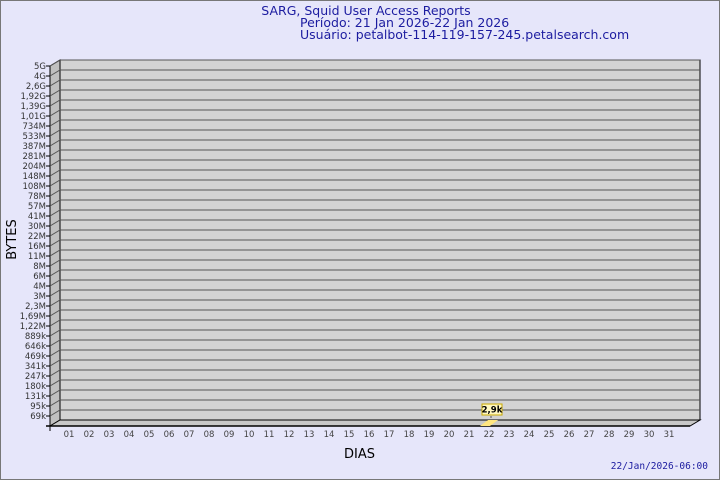  I want to click on y-tick-label: 533M, so click(34, 137).